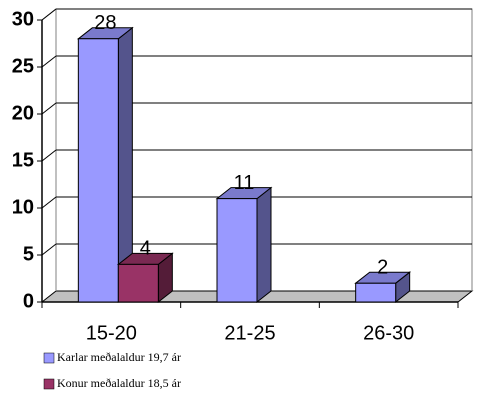 This screenshot has width=479, height=402. What do you see at coordinates (111, 333) in the screenshot?
I see `x-tick-label: 15-20` at bounding box center [111, 333].